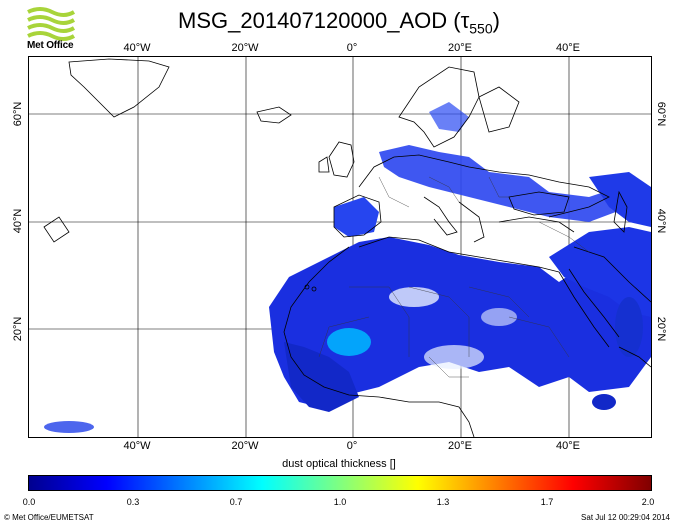 This screenshot has width=678, height=525. I want to click on lon-label-bottom-40e: 40°E, so click(568, 446).